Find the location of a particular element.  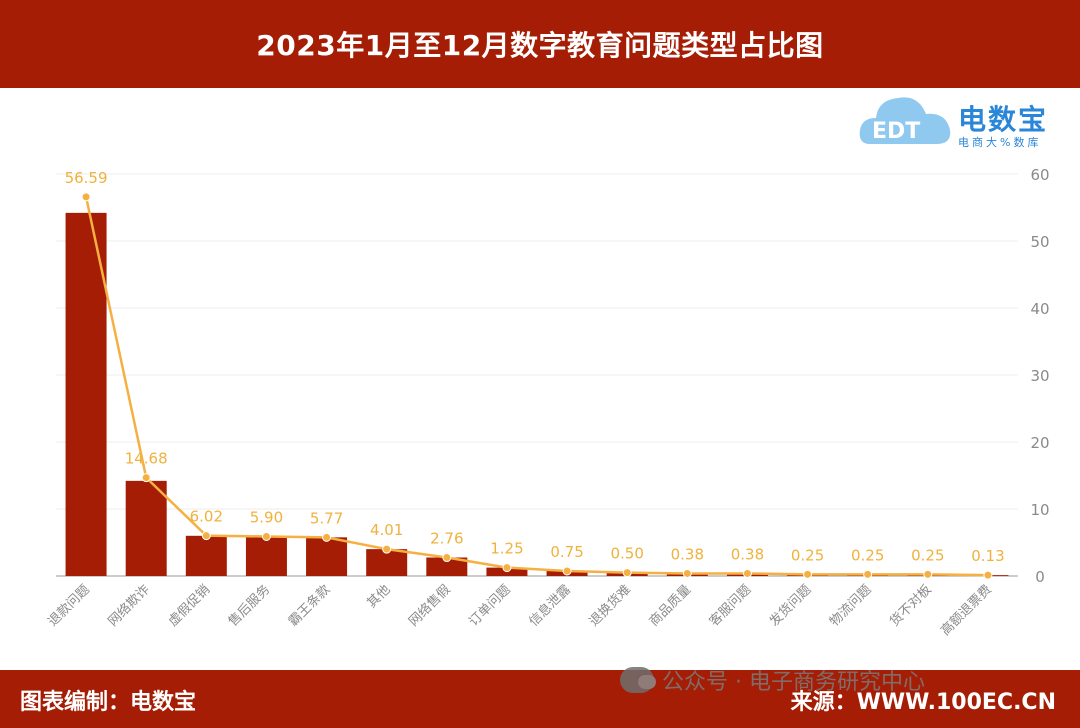

y-tick-label: 40 is located at coordinates (1039, 309).